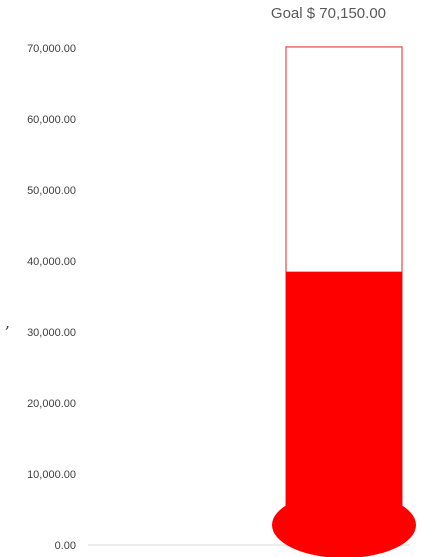 Image resolution: width=422 pixels, height=557 pixels. I want to click on stray-comma: ,, so click(7, 322).